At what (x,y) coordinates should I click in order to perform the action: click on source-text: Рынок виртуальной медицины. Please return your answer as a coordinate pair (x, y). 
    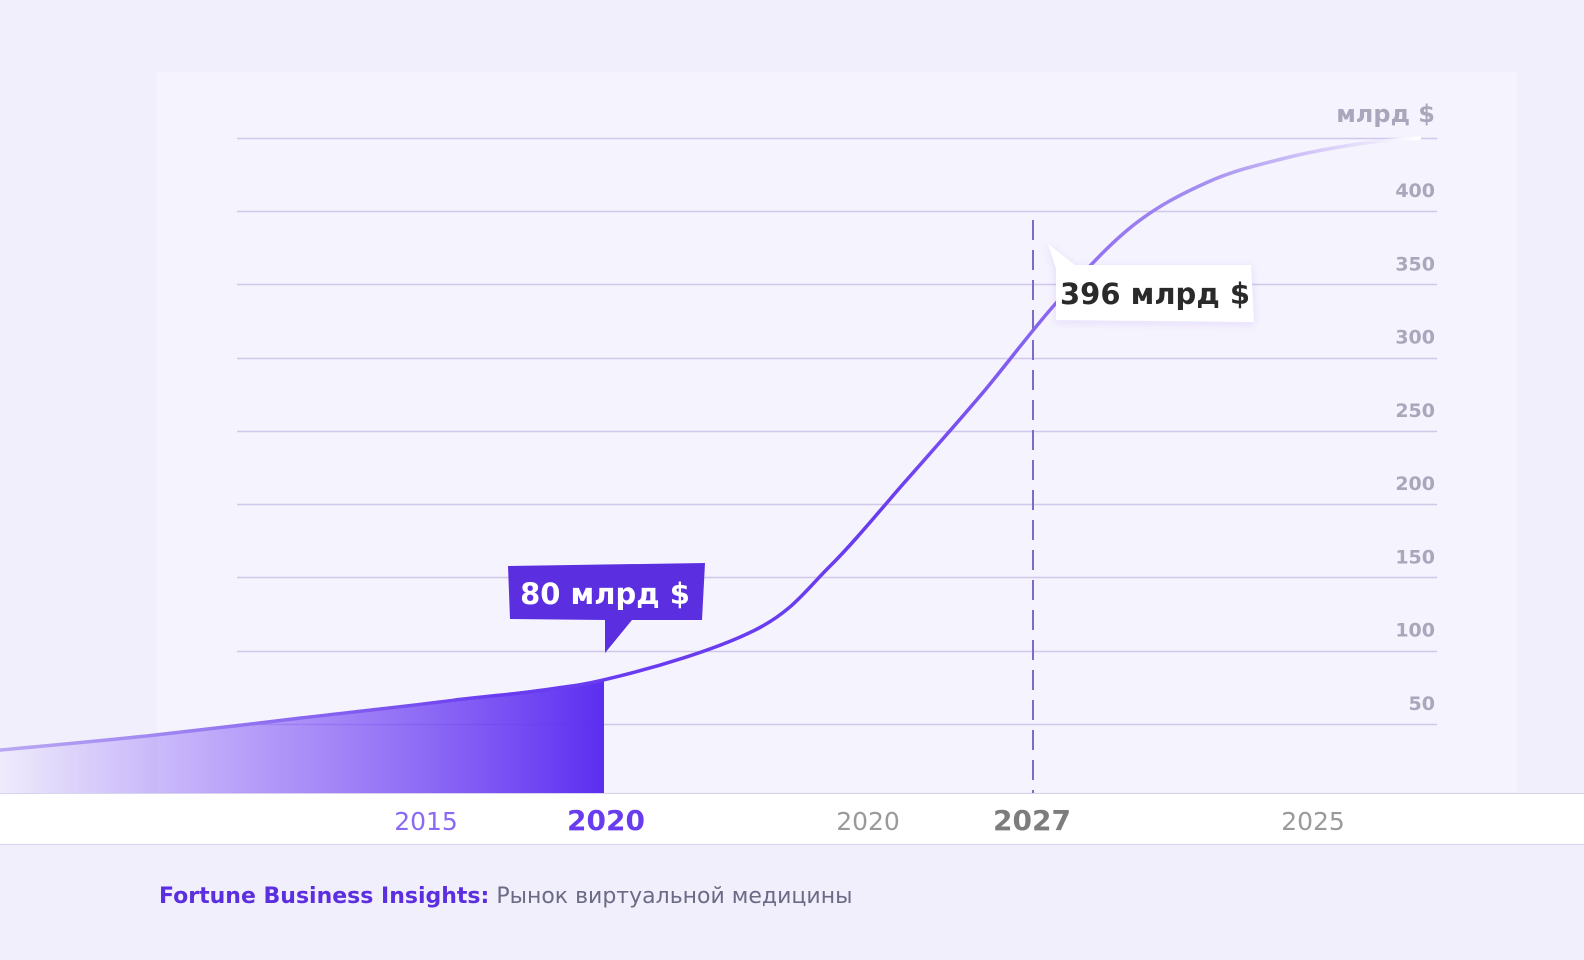
    Looking at the image, I should click on (671, 896).